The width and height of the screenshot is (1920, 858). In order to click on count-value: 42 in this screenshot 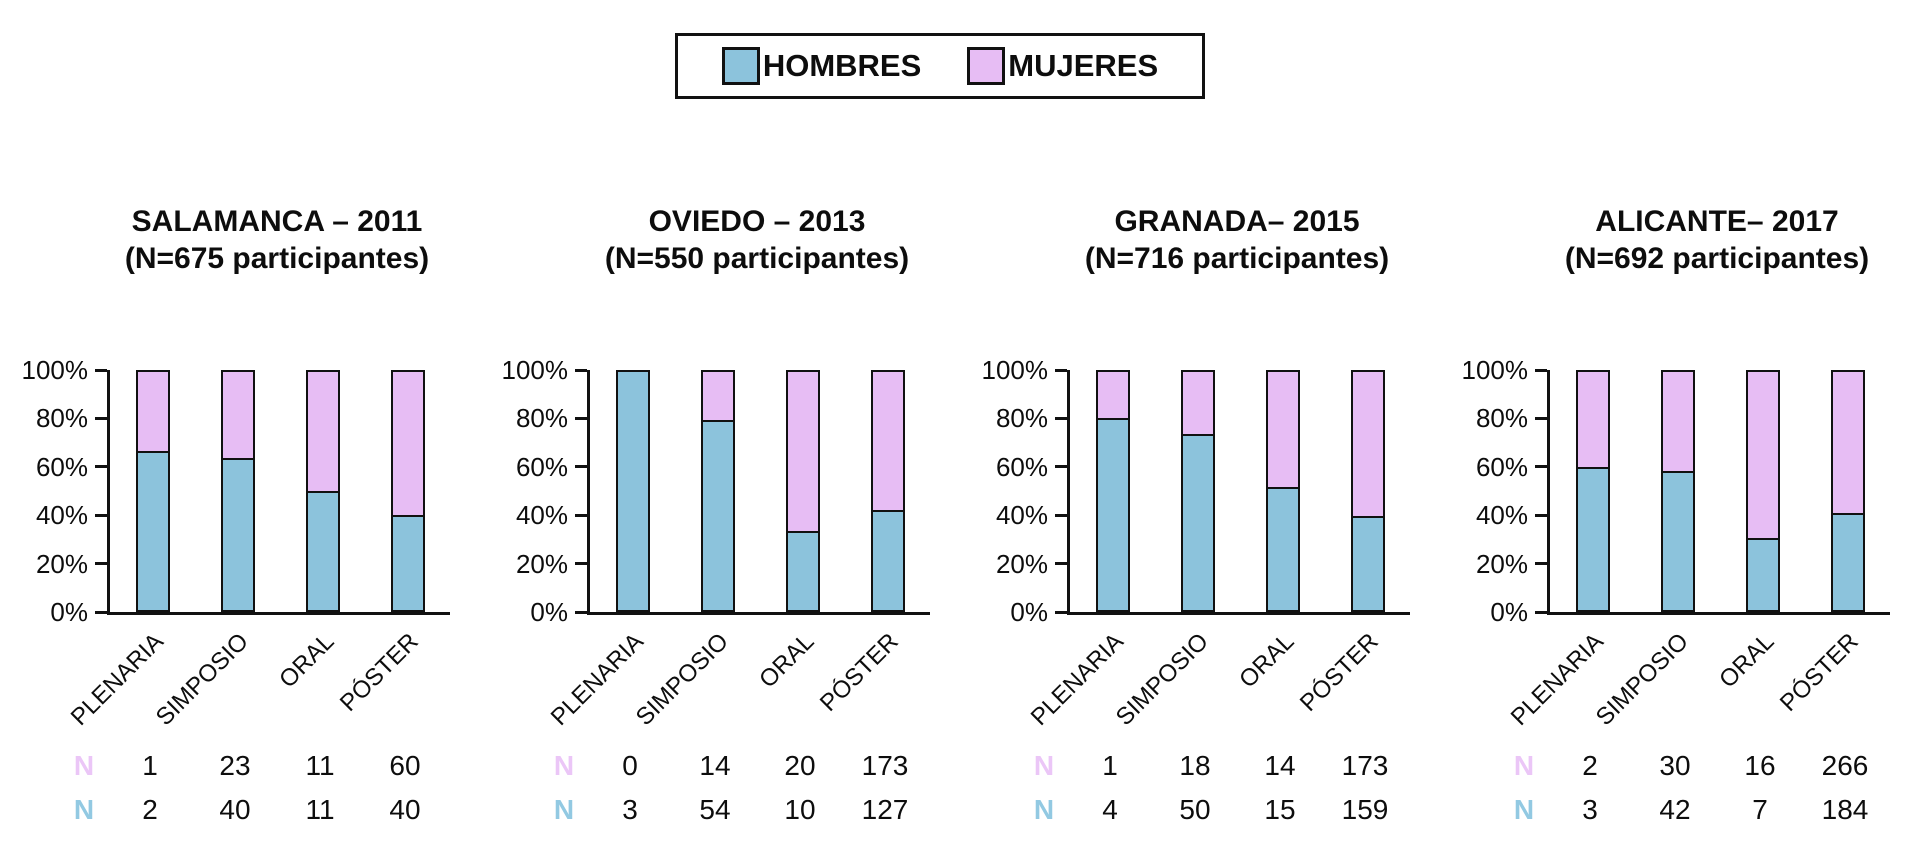, I will do `click(1675, 809)`.